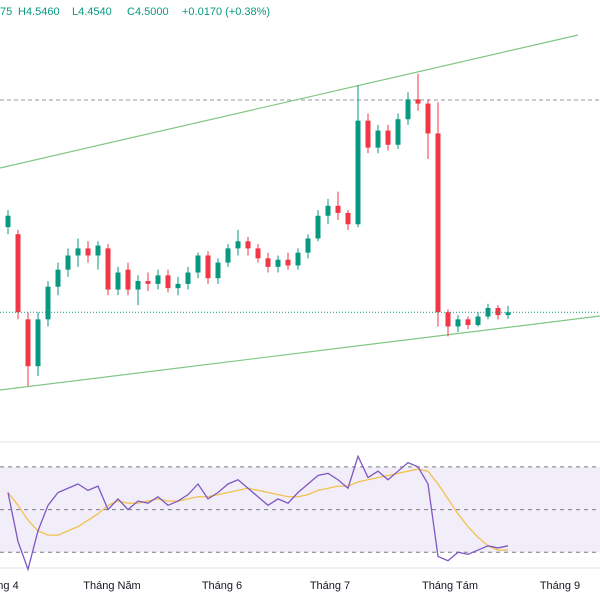 The height and width of the screenshot is (605, 600). Describe the element at coordinates (92, 12) in the screenshot. I see `ohlc-header: L4.4540` at that location.